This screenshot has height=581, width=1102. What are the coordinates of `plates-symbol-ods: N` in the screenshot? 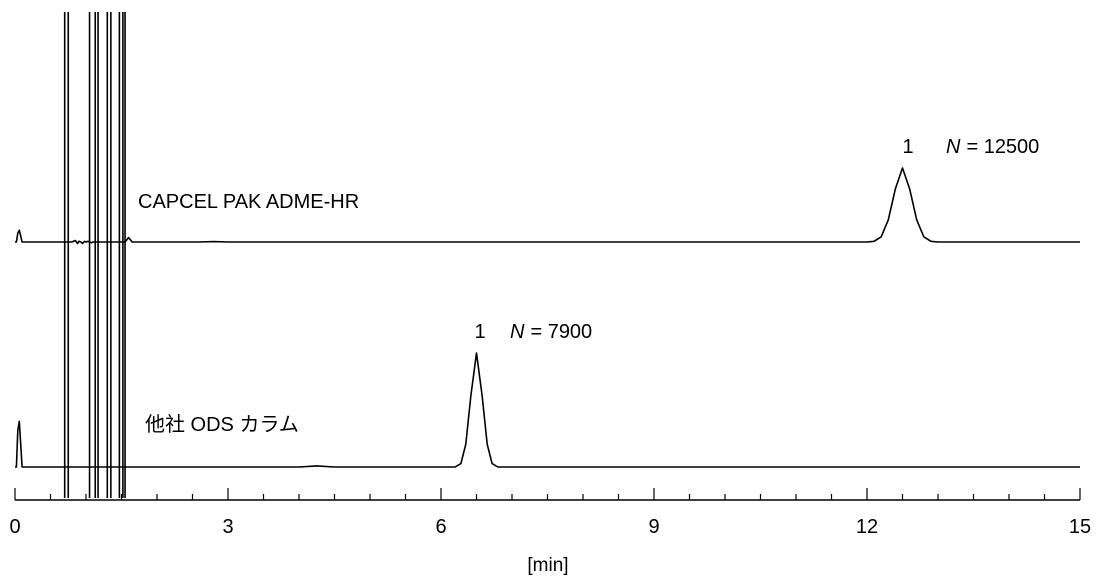 It's located at (517, 332).